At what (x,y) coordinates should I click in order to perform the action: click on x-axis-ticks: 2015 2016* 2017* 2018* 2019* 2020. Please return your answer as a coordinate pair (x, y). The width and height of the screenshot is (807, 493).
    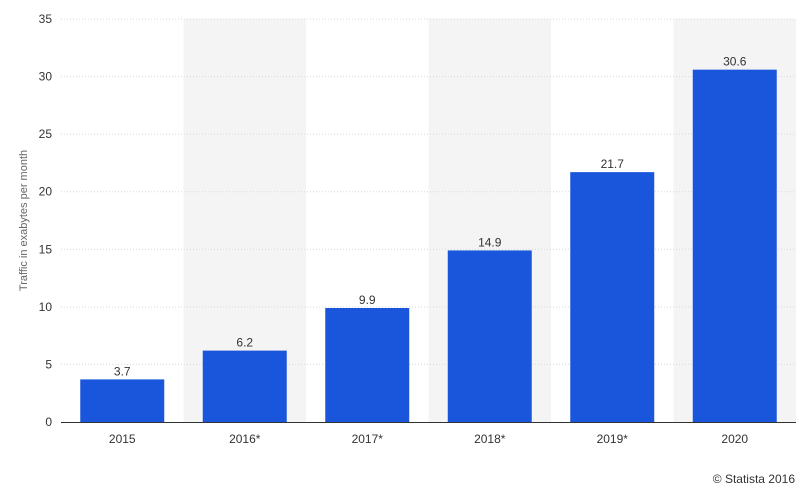
    Looking at the image, I should click on (429, 439).